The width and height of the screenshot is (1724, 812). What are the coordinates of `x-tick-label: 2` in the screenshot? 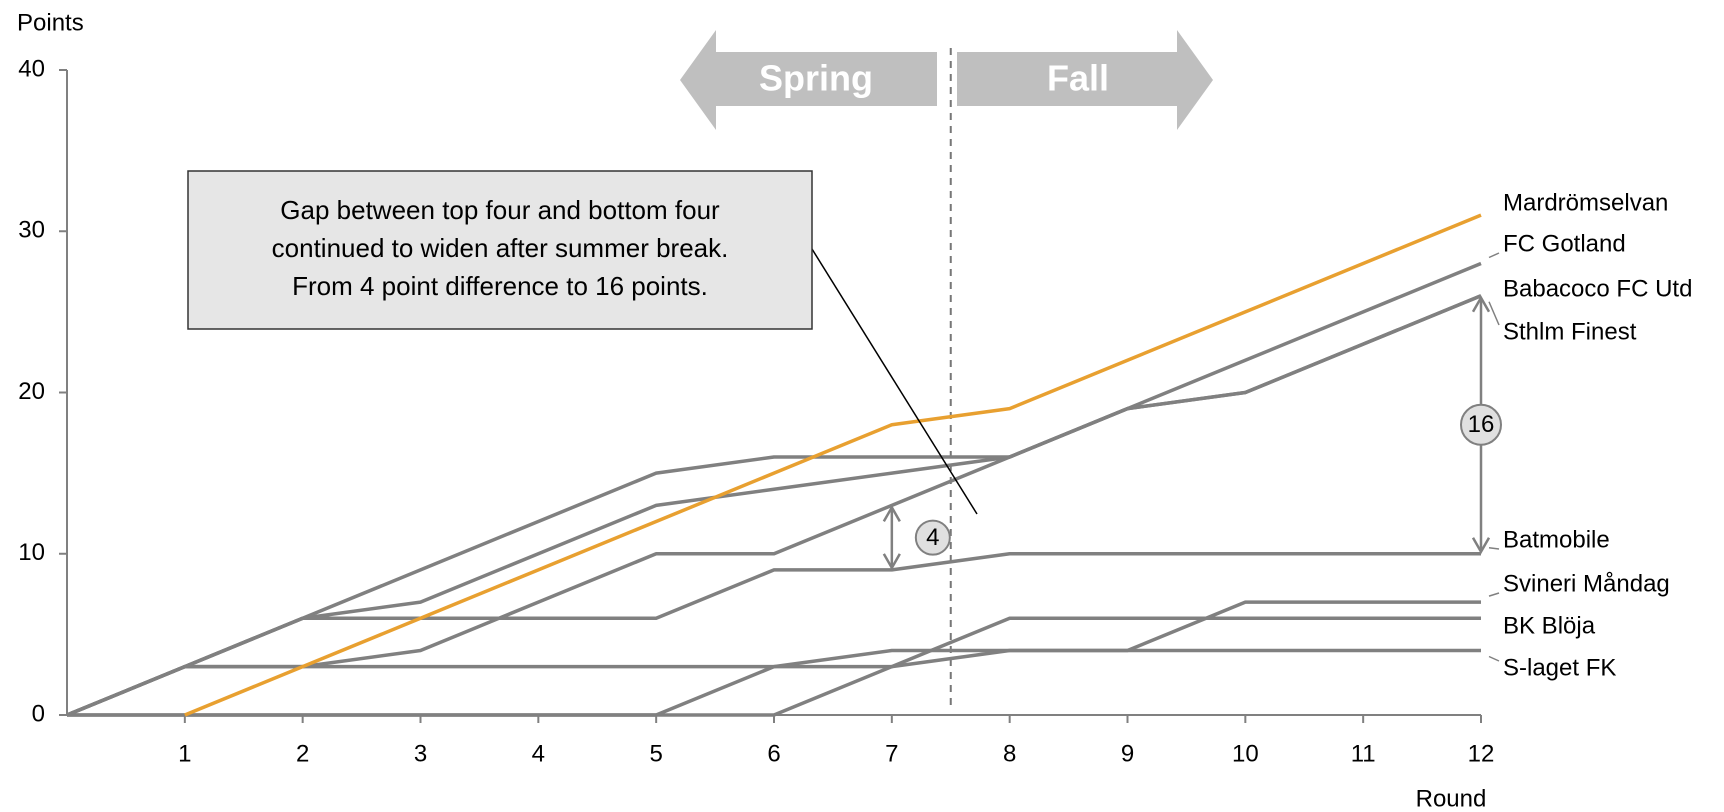 It's located at (302, 753).